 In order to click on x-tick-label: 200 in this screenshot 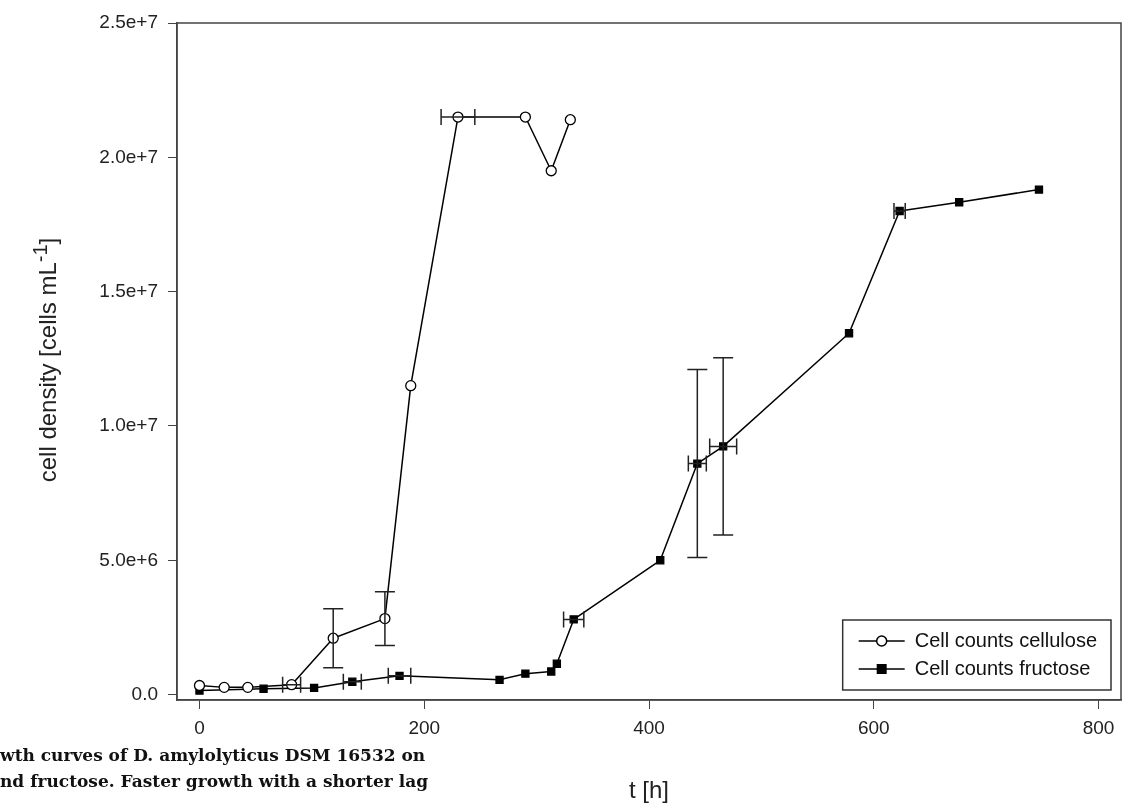, I will do `click(424, 727)`.